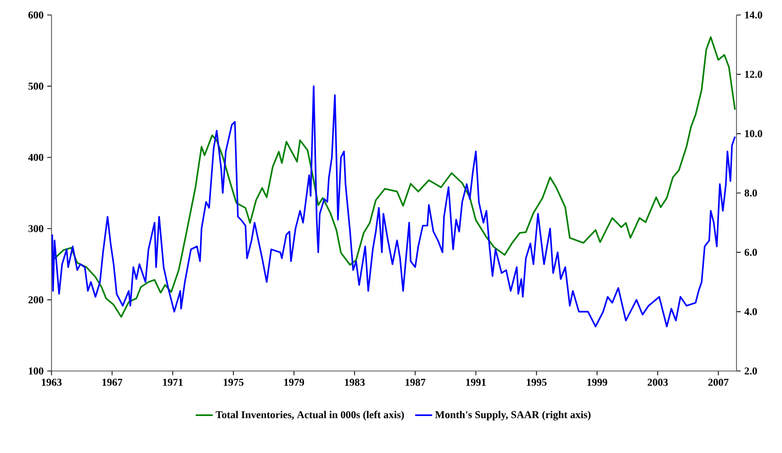 This screenshot has height=453, width=782. Describe the element at coordinates (310, 415) in the screenshot. I see `legend-label: Total Inventories, Actual in 000s (left axis)` at that location.